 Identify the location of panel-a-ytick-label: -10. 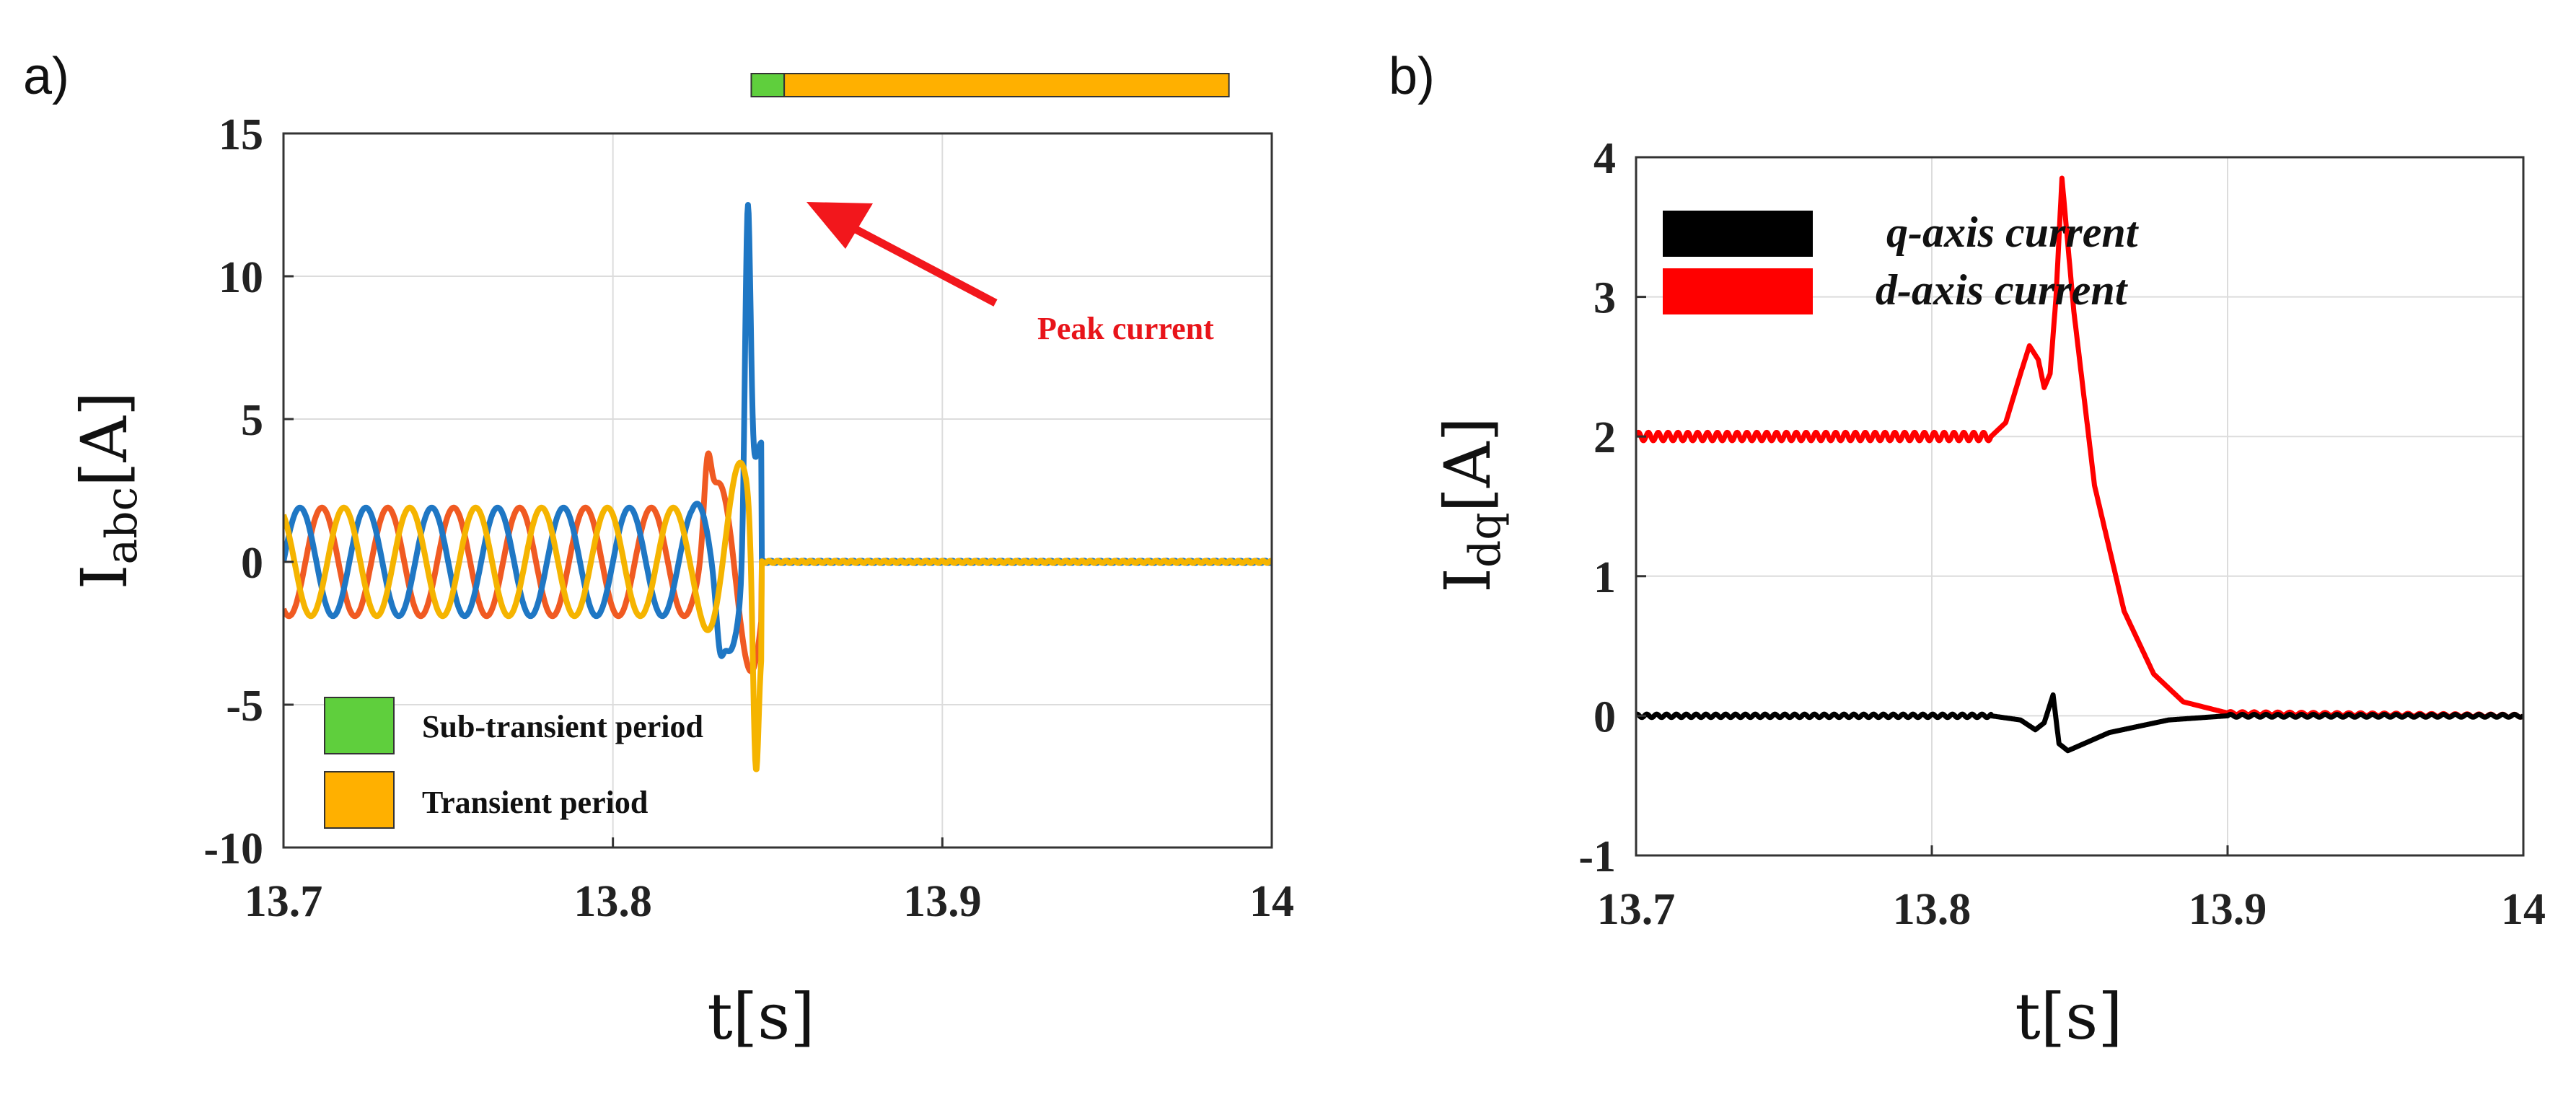
(233, 848).